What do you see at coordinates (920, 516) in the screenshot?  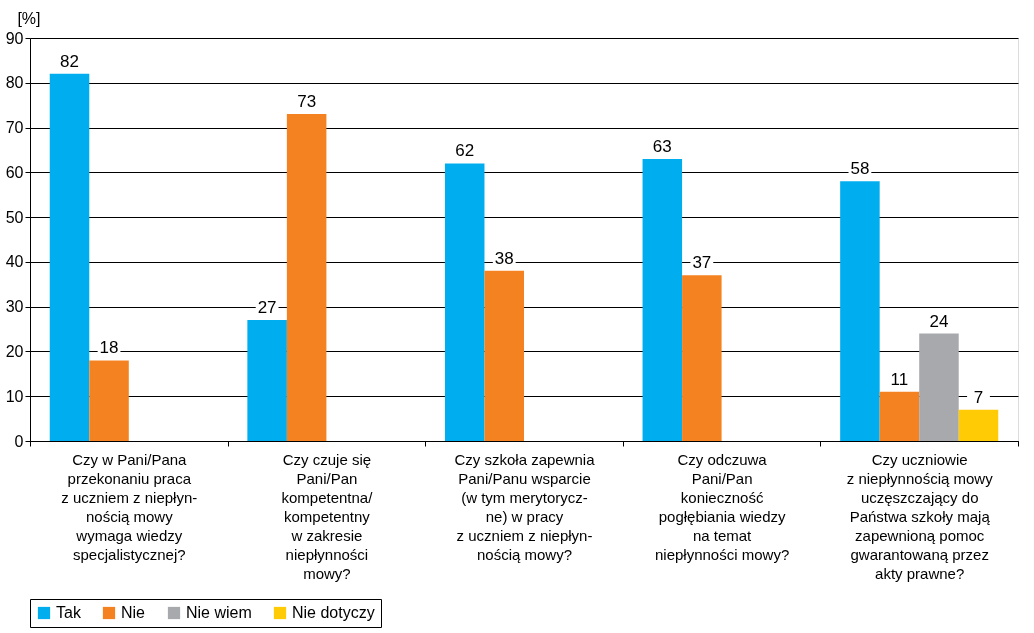 I see `x-tick-label: Czy uczniowie z niepłynnością mowy uczęszczający do Państwa szkoły mają zapewnioną pomoc gwarantowaną przez akty prawne?` at bounding box center [920, 516].